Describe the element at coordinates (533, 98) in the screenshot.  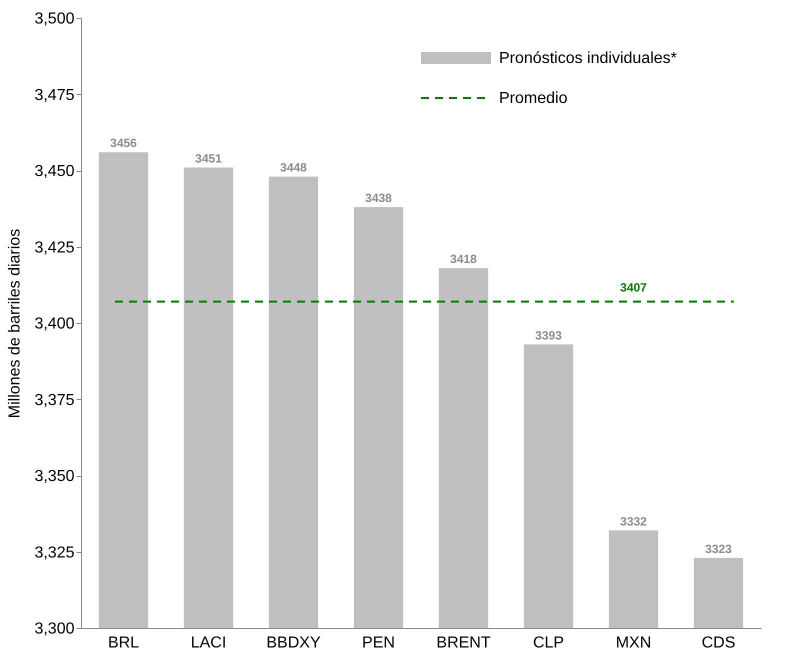
I see `legend-label: Promedio` at that location.